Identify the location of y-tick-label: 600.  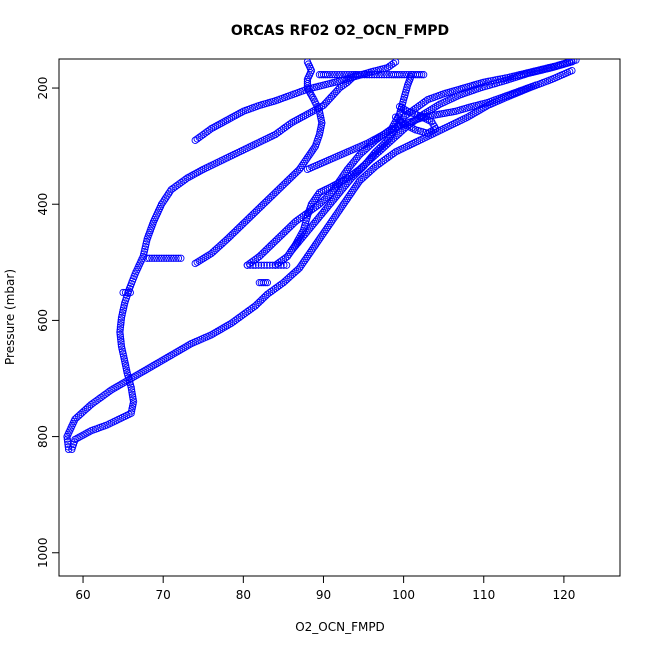
(43, 320).